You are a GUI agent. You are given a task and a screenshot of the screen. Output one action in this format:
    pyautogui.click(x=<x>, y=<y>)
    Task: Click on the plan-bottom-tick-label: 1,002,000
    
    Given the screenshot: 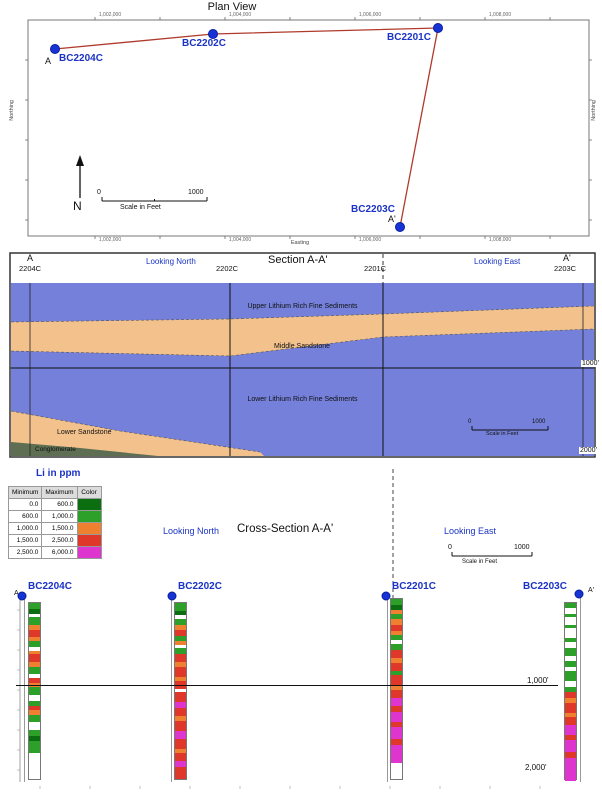 What is the action you would take?
    pyautogui.click(x=110, y=240)
    